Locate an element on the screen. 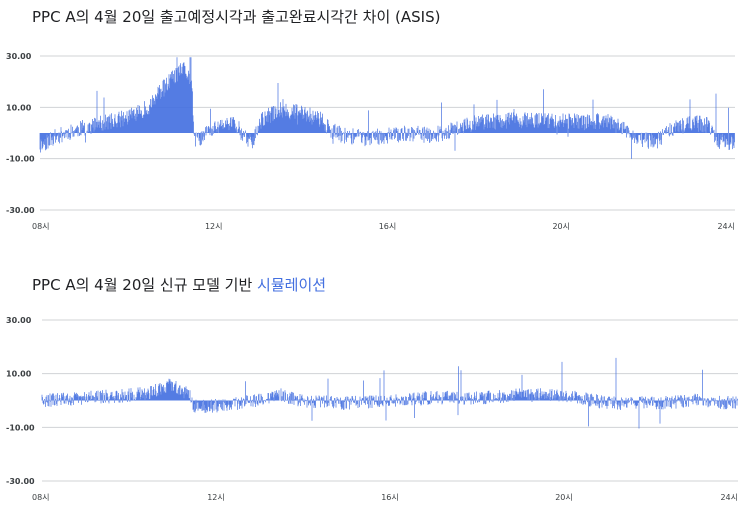 Image resolution: width=750 pixels, height=517 pixels. chart-title-accent: 시뮬레이션 is located at coordinates (292, 285).